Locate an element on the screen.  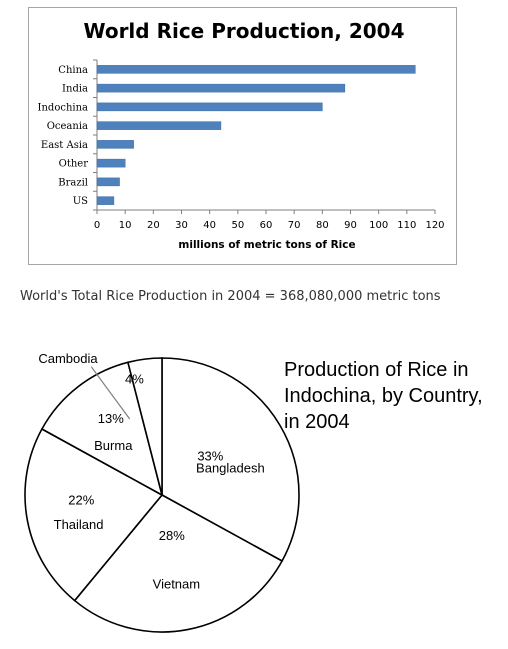
bar-x-tick-label: 80 is located at coordinates (322, 225).